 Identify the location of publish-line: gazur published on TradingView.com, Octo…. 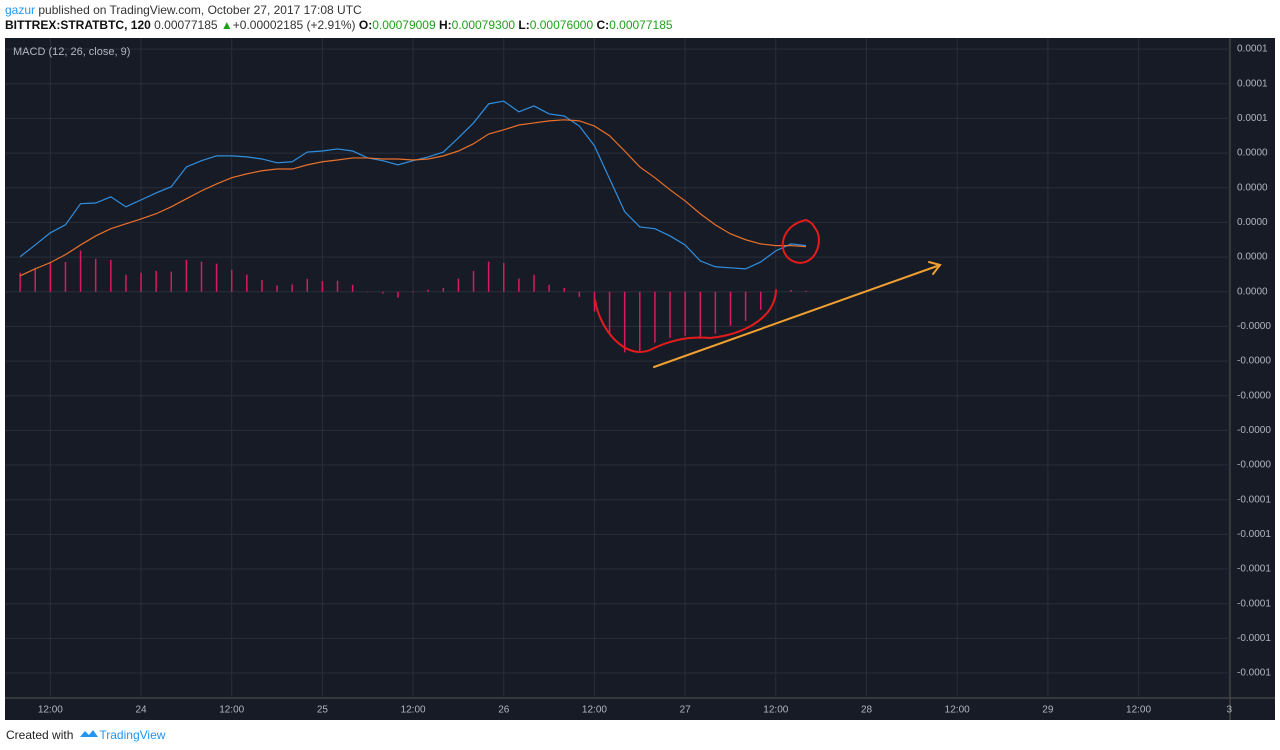
(339, 10).